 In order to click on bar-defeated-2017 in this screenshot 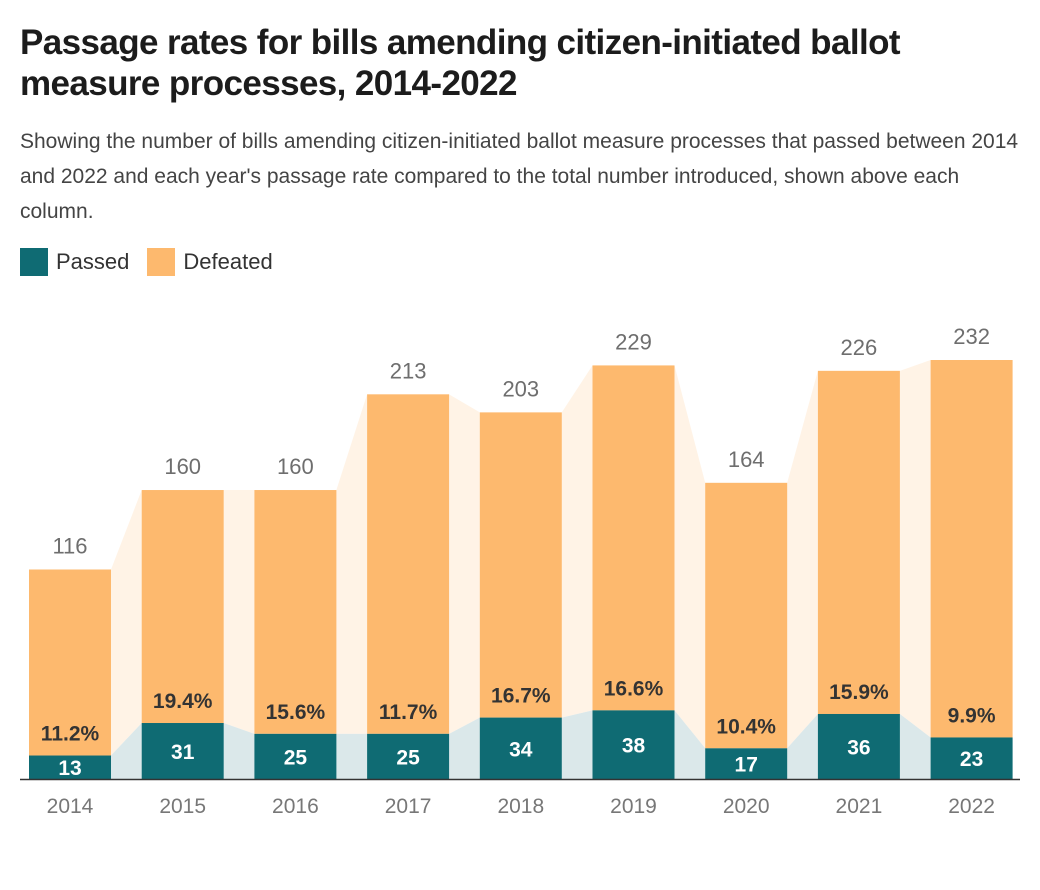, I will do `click(408, 564)`.